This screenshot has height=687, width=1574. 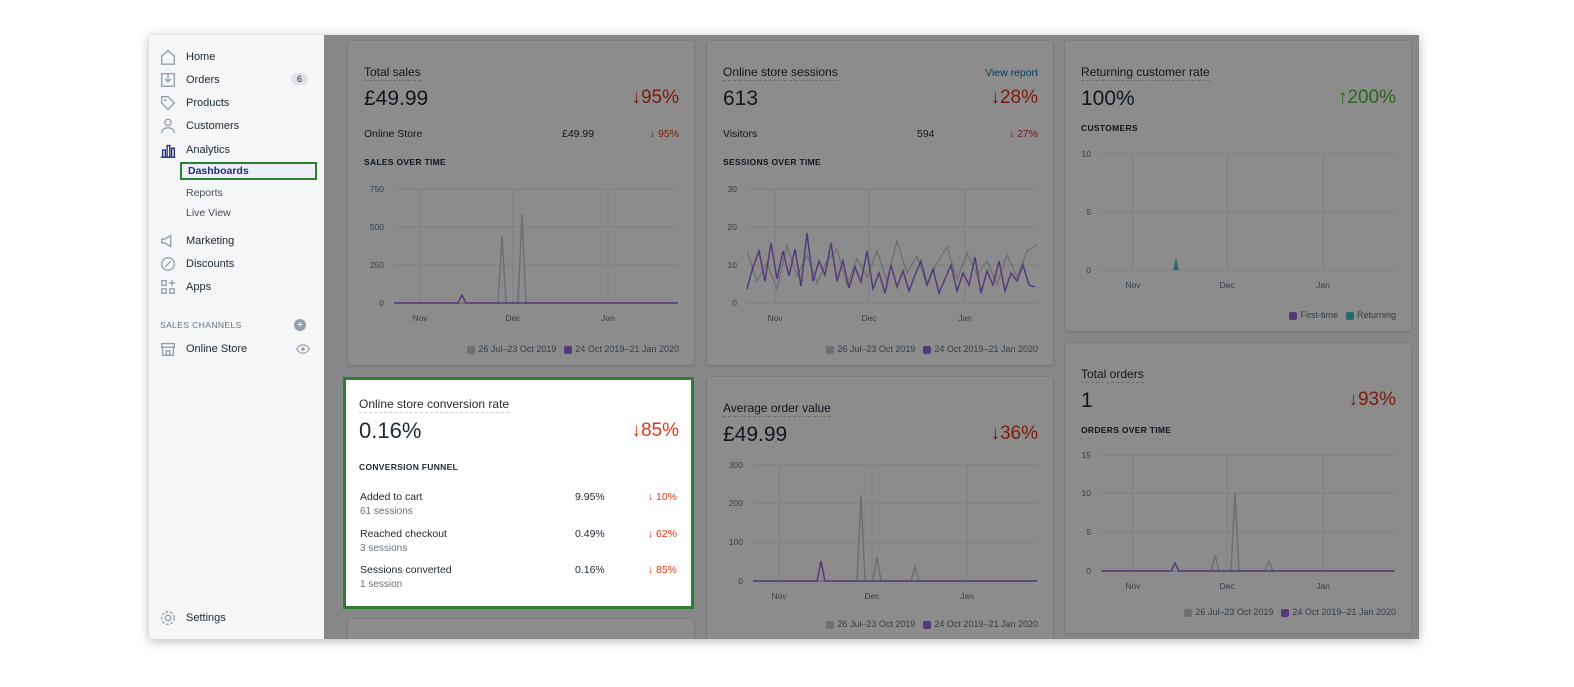 What do you see at coordinates (741, 98) in the screenshot?
I see `card-value: 613` at bounding box center [741, 98].